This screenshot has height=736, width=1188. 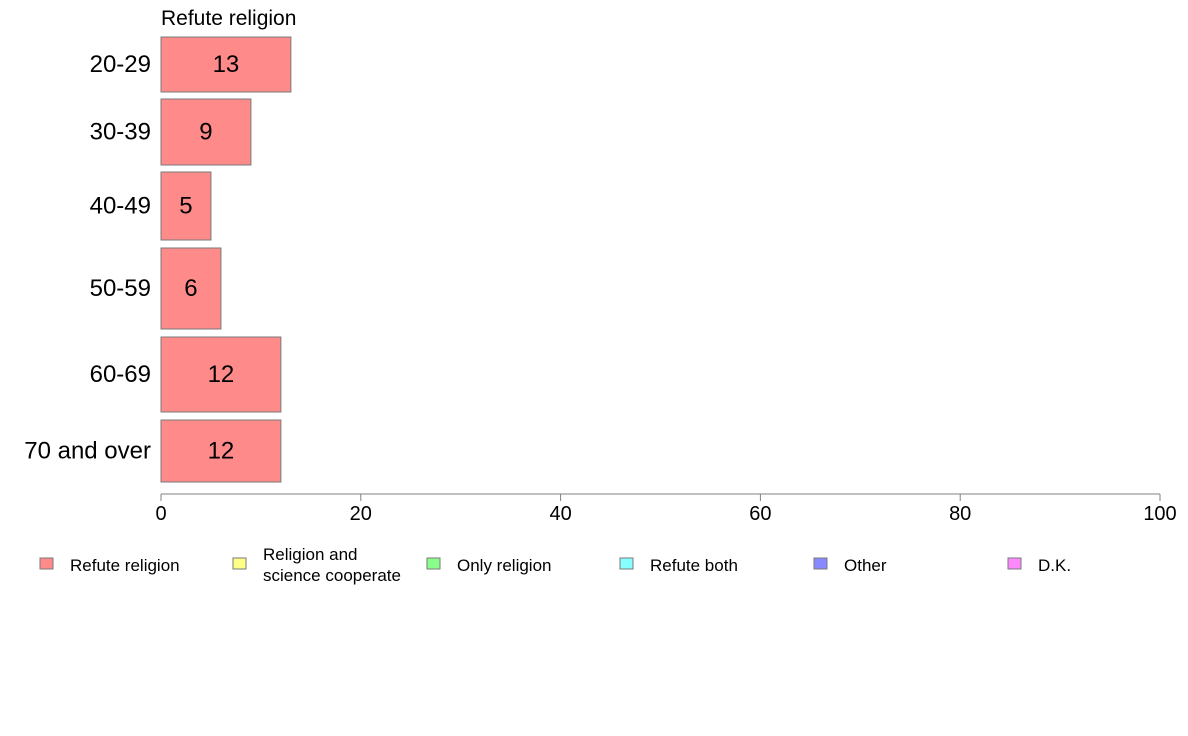 I want to click on x-tick-label: 40, so click(x=560, y=514).